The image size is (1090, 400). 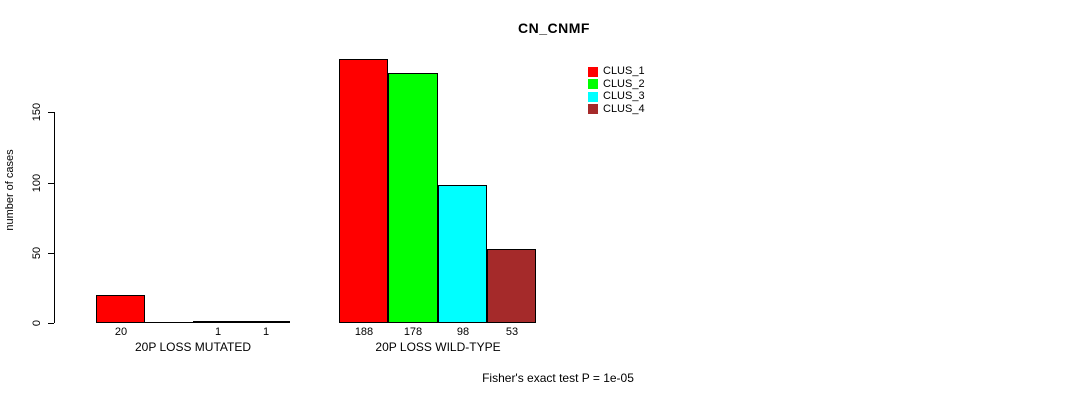 I want to click on legend-label: CLUS_3, so click(x=624, y=96).